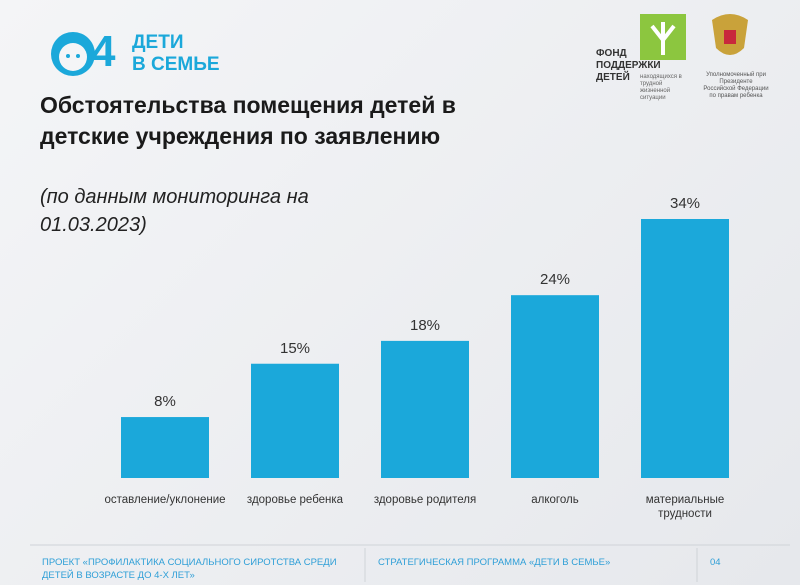 Image resolution: width=800 pixels, height=585 pixels. I want to click on logo-line: В СЕМЬЕ, so click(176, 64).